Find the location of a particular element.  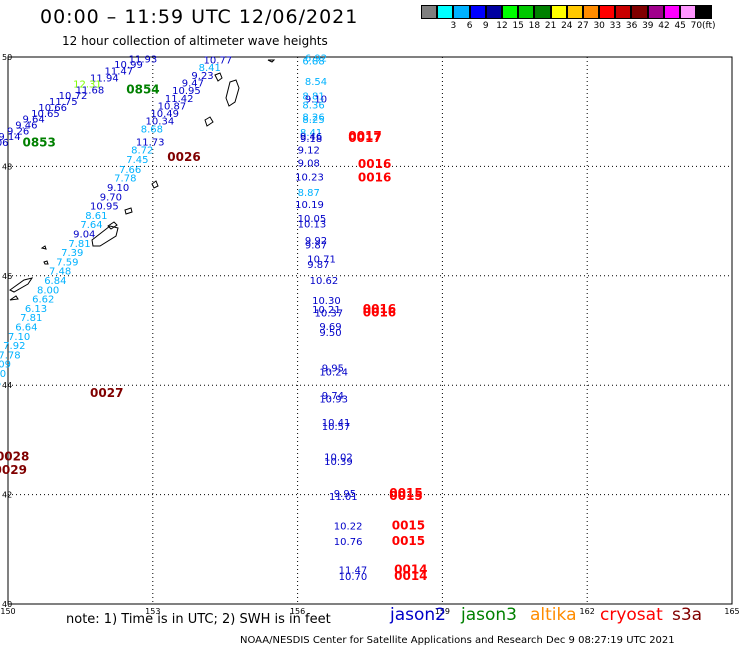

swh-label: 10.39 is located at coordinates (338, 462).